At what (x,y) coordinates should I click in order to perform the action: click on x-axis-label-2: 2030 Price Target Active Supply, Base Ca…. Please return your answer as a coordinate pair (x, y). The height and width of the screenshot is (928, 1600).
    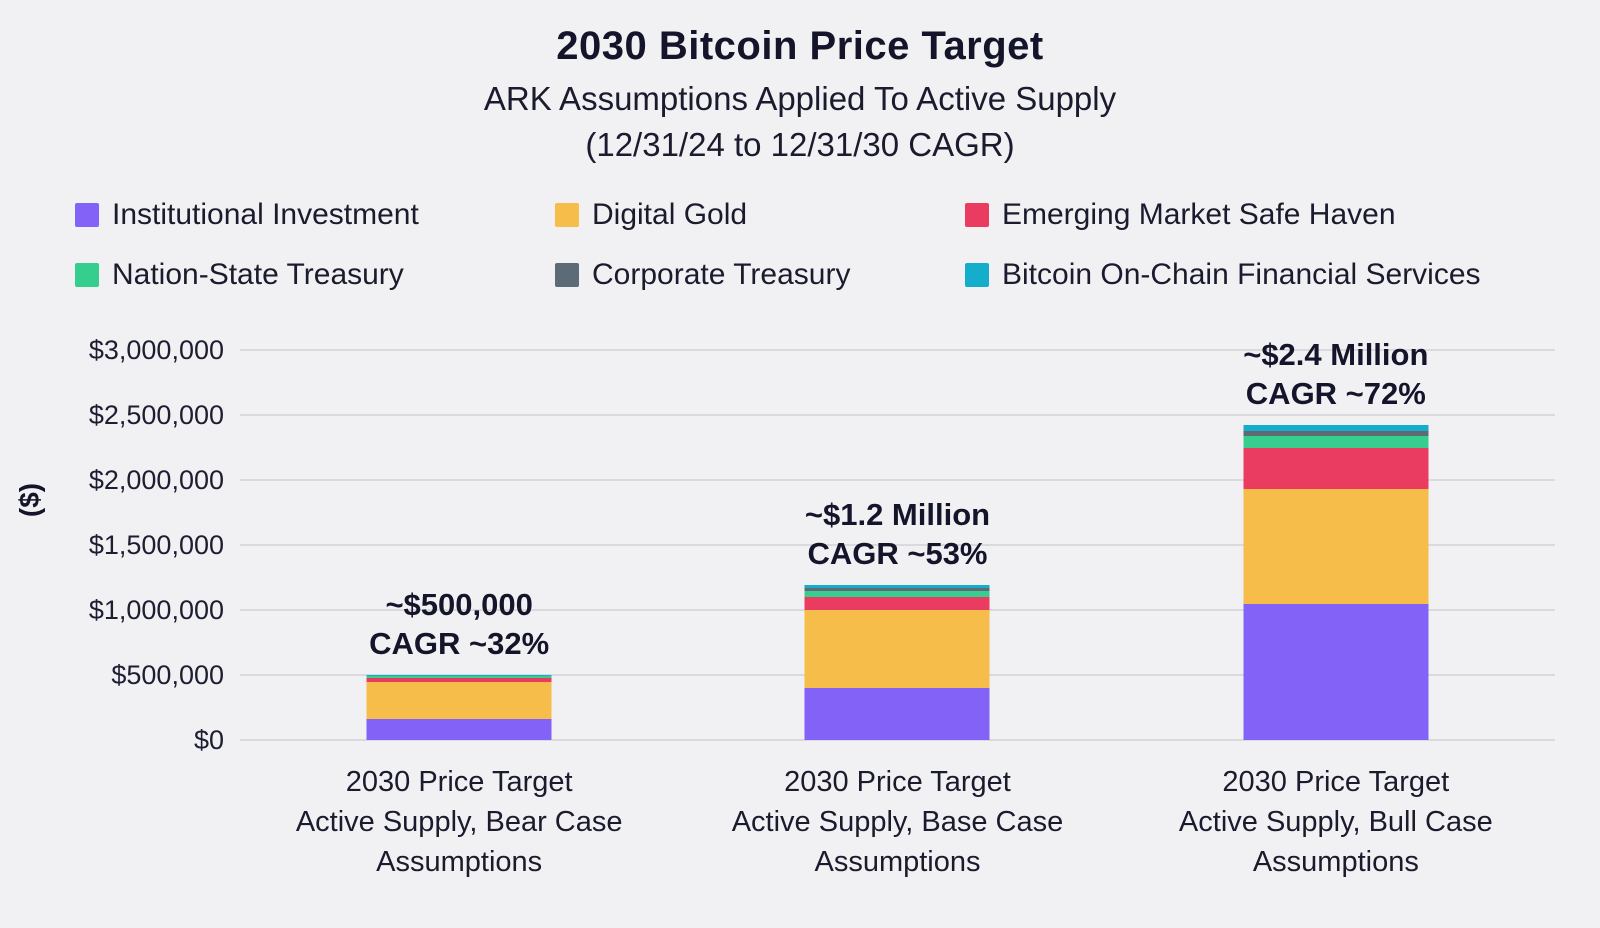
    Looking at the image, I should click on (897, 822).